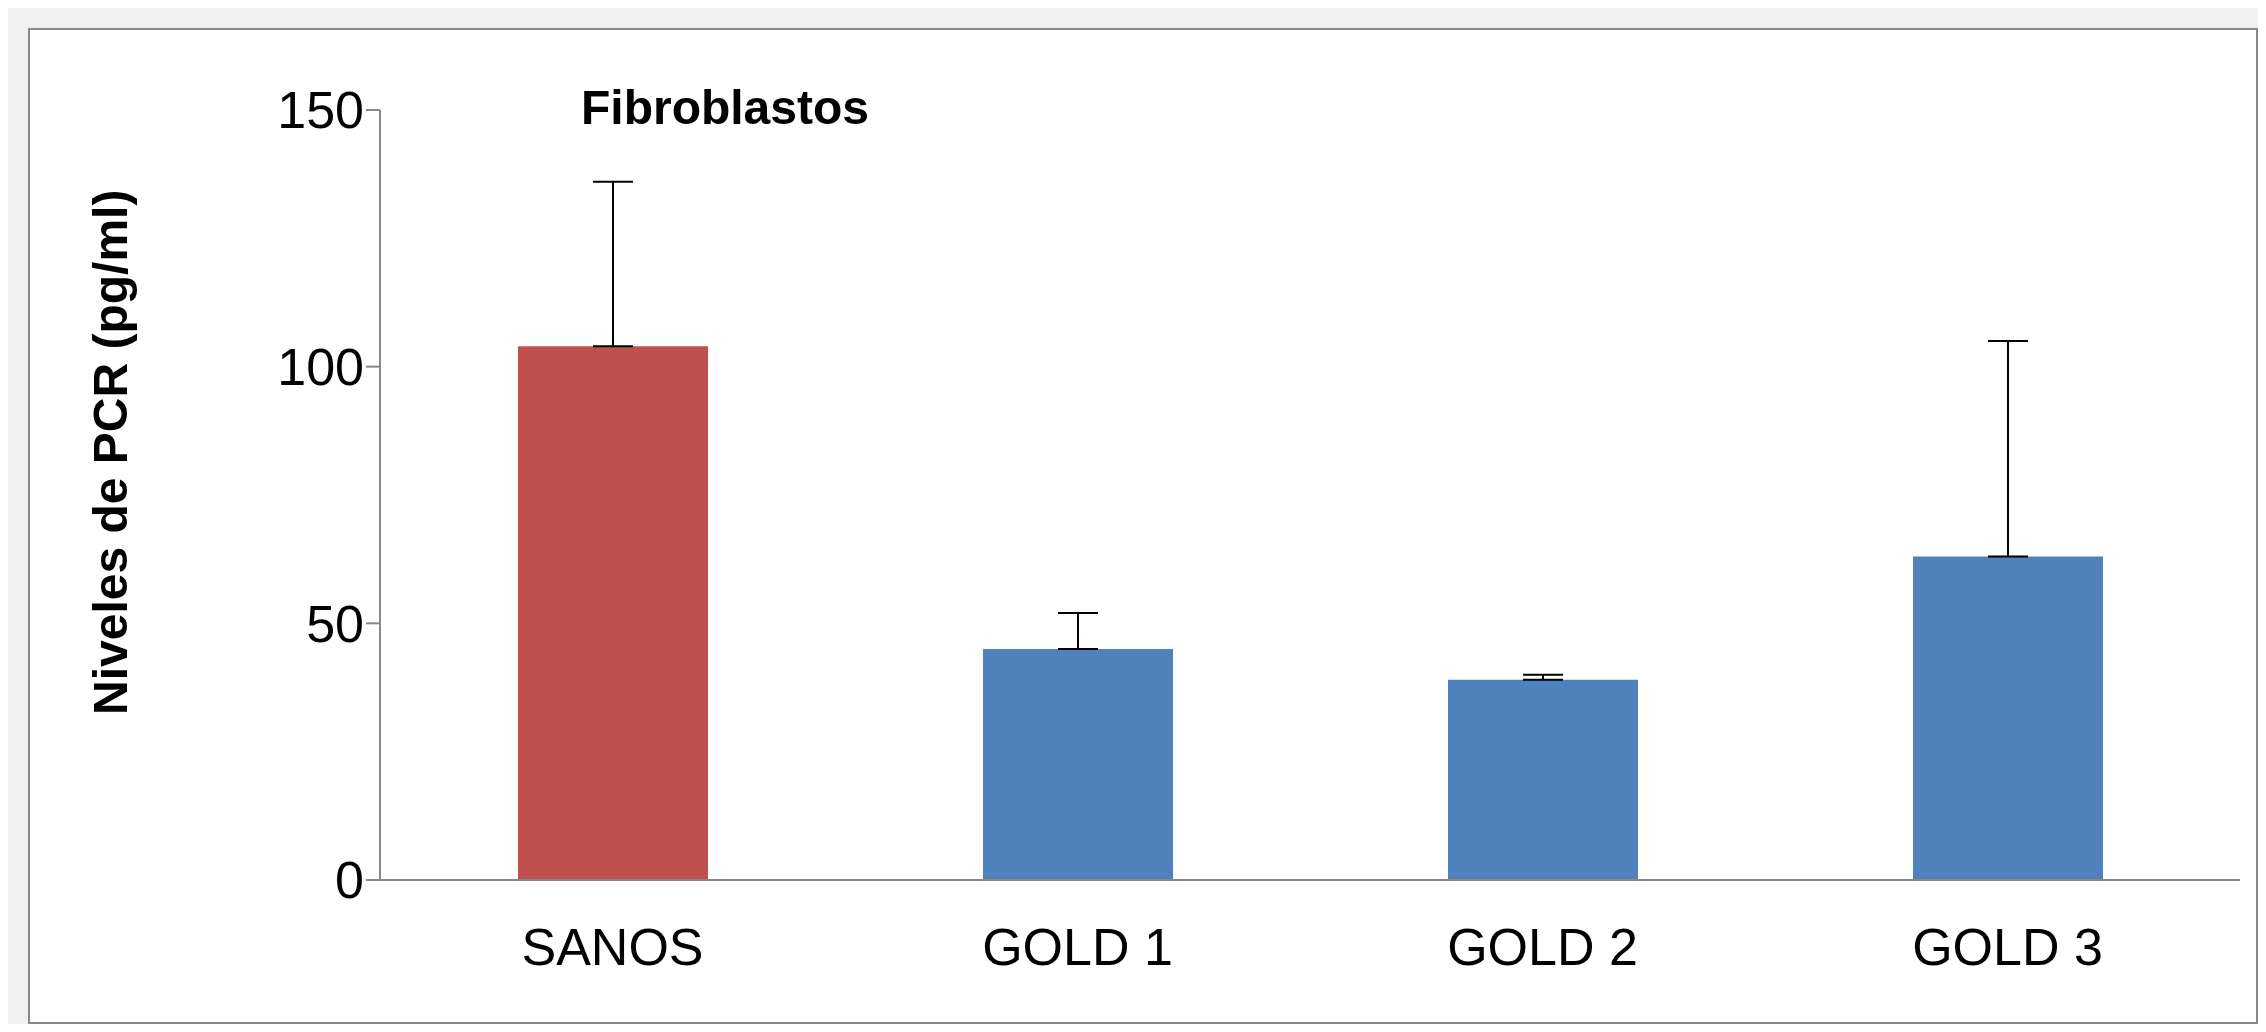 This screenshot has width=2266, height=1032. I want to click on x-tick-label: GOLD 3, so click(2007, 946).